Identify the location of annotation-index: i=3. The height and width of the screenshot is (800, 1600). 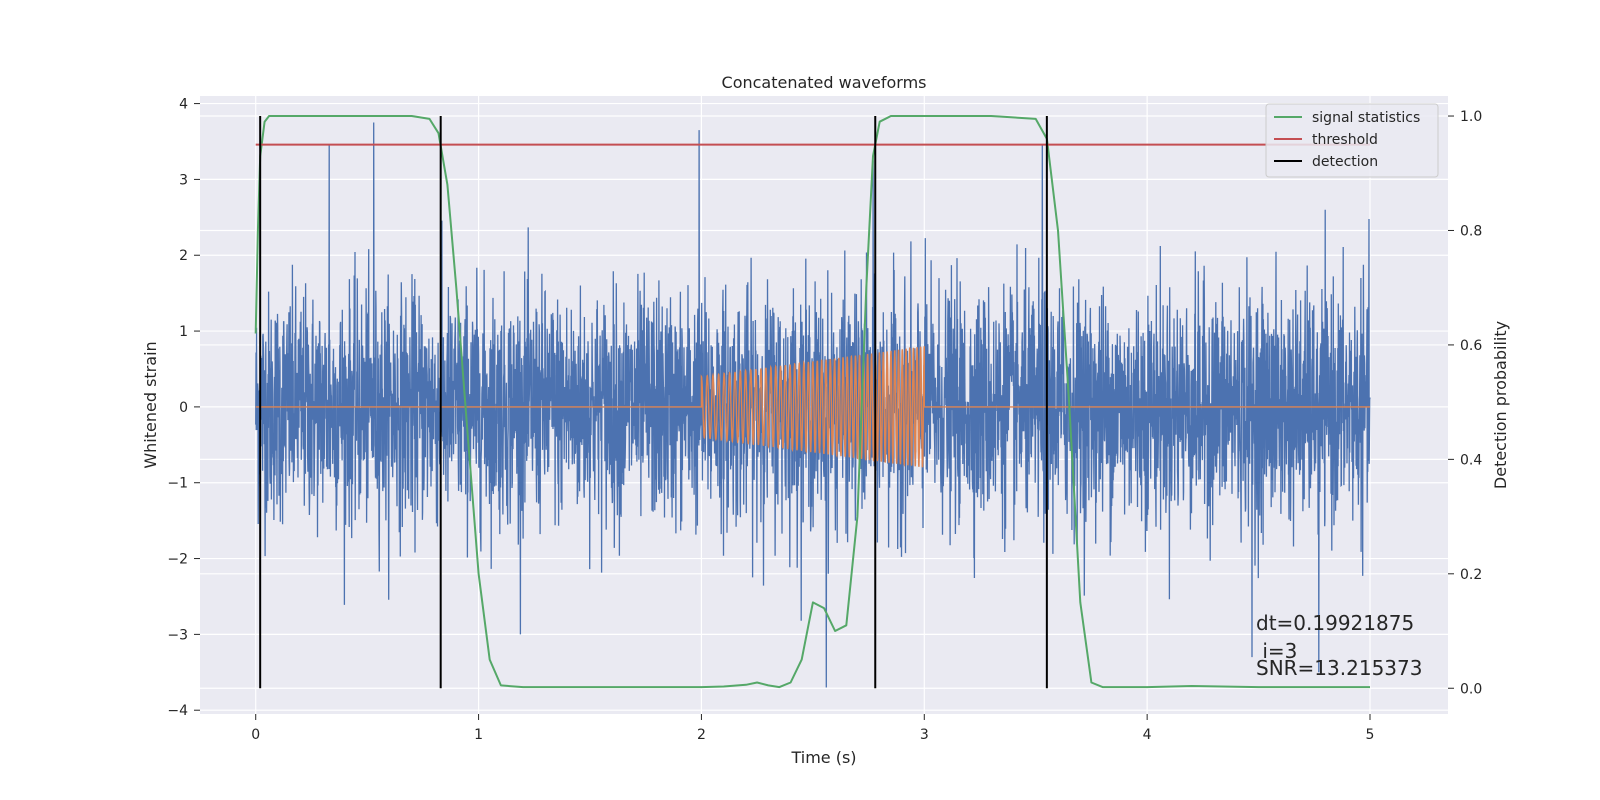
(1276, 651).